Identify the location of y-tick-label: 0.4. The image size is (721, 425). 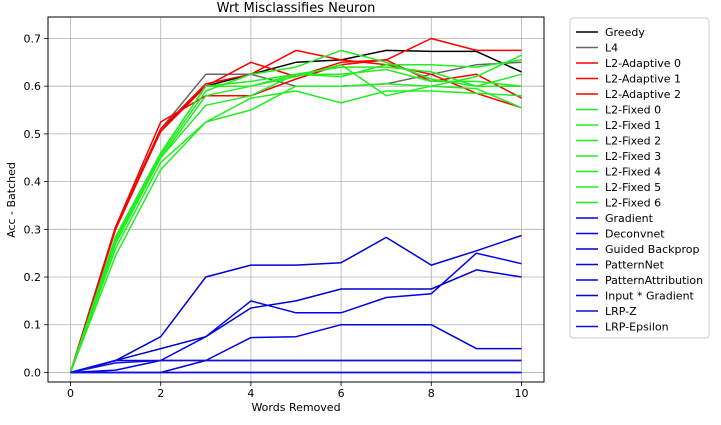
(33, 182).